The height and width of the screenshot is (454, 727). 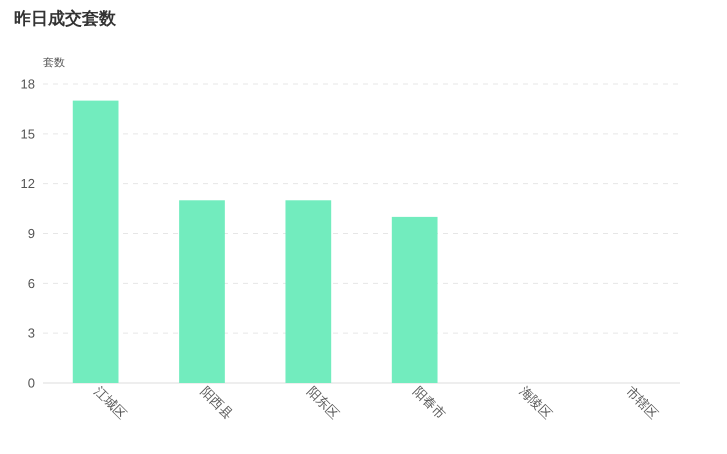 I want to click on x-tick-label: 阳春市, so click(x=429, y=403).